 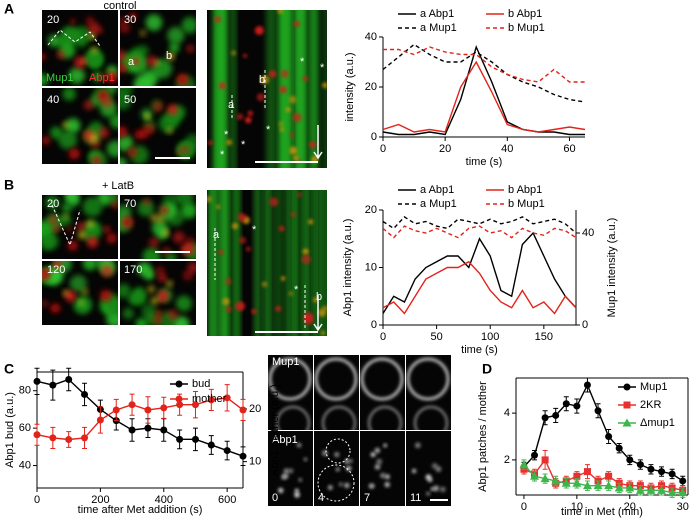 I want to click on legend-label: b Mup1, so click(x=526, y=28).